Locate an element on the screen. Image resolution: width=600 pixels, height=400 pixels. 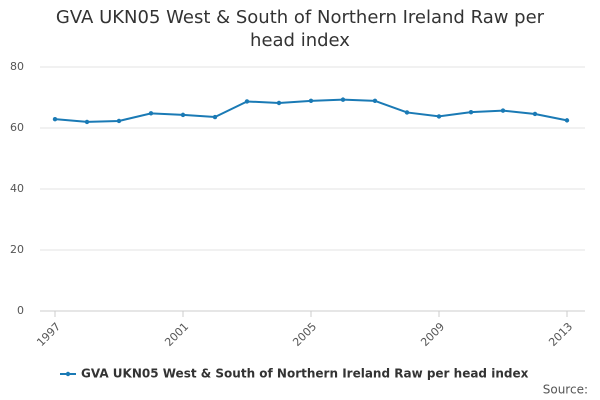
source: Source: is located at coordinates (565, 390).